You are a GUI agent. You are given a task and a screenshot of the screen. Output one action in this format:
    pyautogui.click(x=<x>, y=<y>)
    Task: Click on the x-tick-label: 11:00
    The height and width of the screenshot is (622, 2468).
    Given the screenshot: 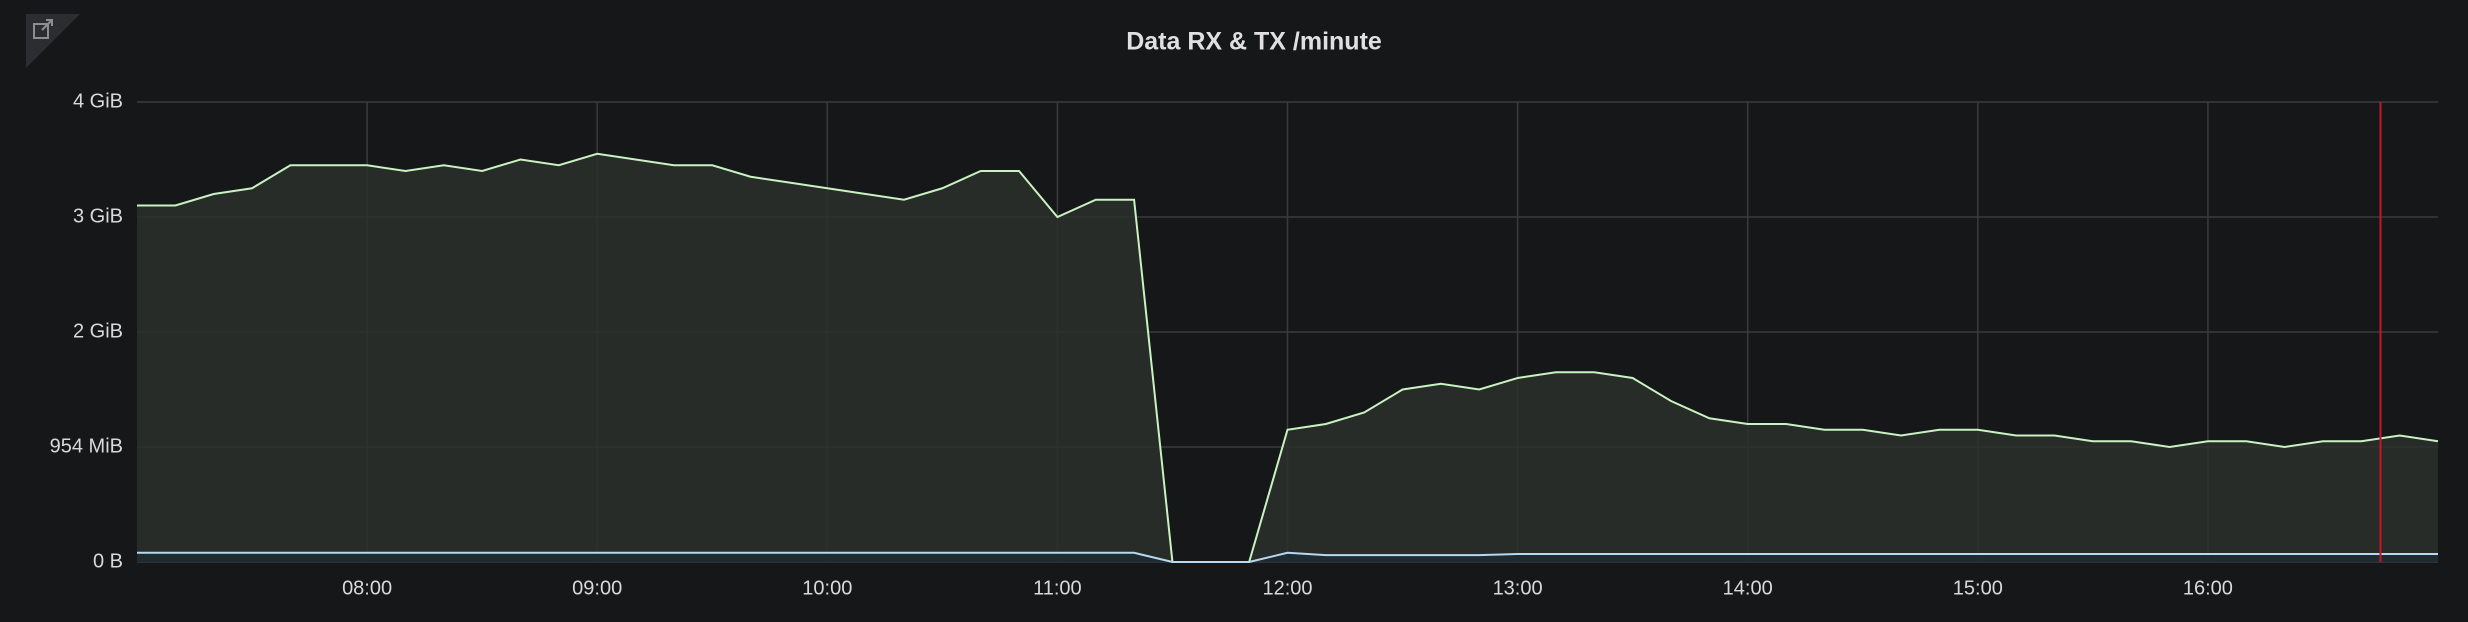 What is the action you would take?
    pyautogui.click(x=1057, y=588)
    